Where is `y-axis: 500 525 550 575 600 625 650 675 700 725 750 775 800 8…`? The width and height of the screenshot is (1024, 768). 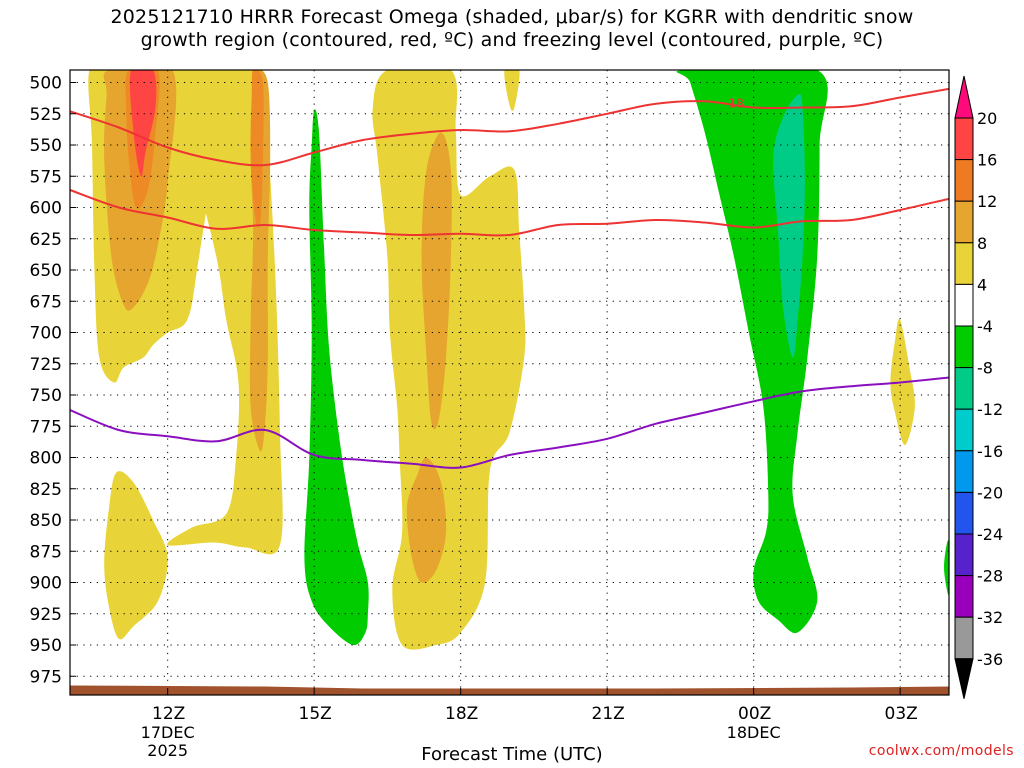
y-axis: 500 525 550 575 600 625 650 675 700 725 750 775 800 8… is located at coordinates (53, 380).